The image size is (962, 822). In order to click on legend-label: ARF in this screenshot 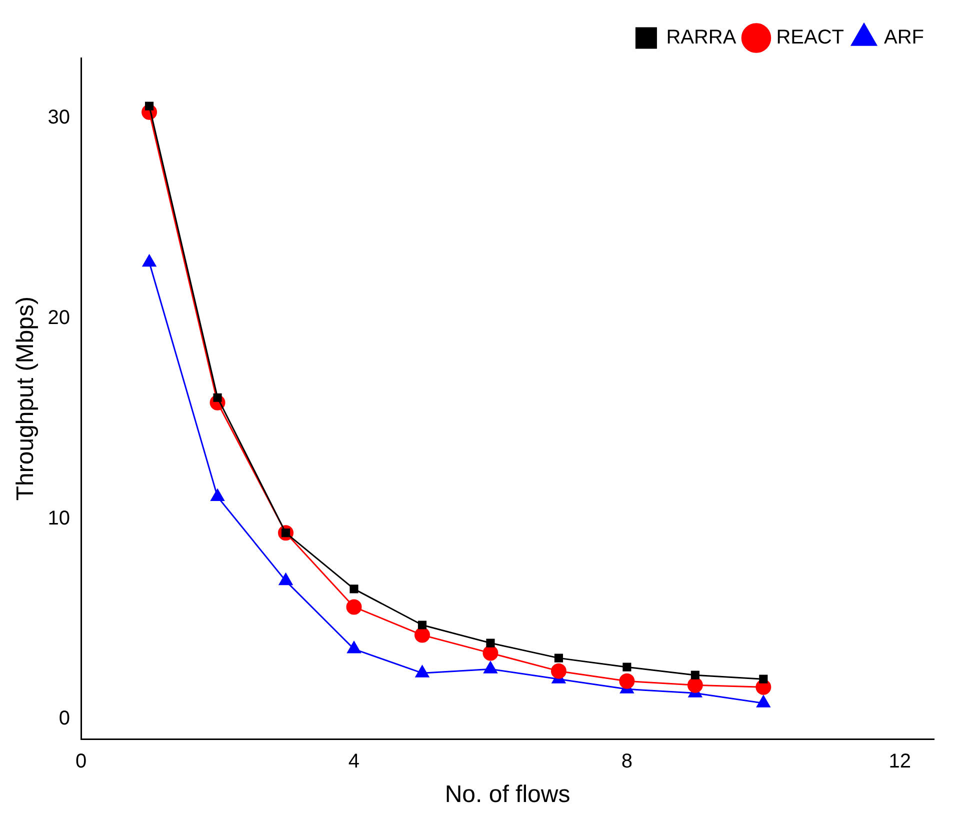, I will do `click(904, 37)`.